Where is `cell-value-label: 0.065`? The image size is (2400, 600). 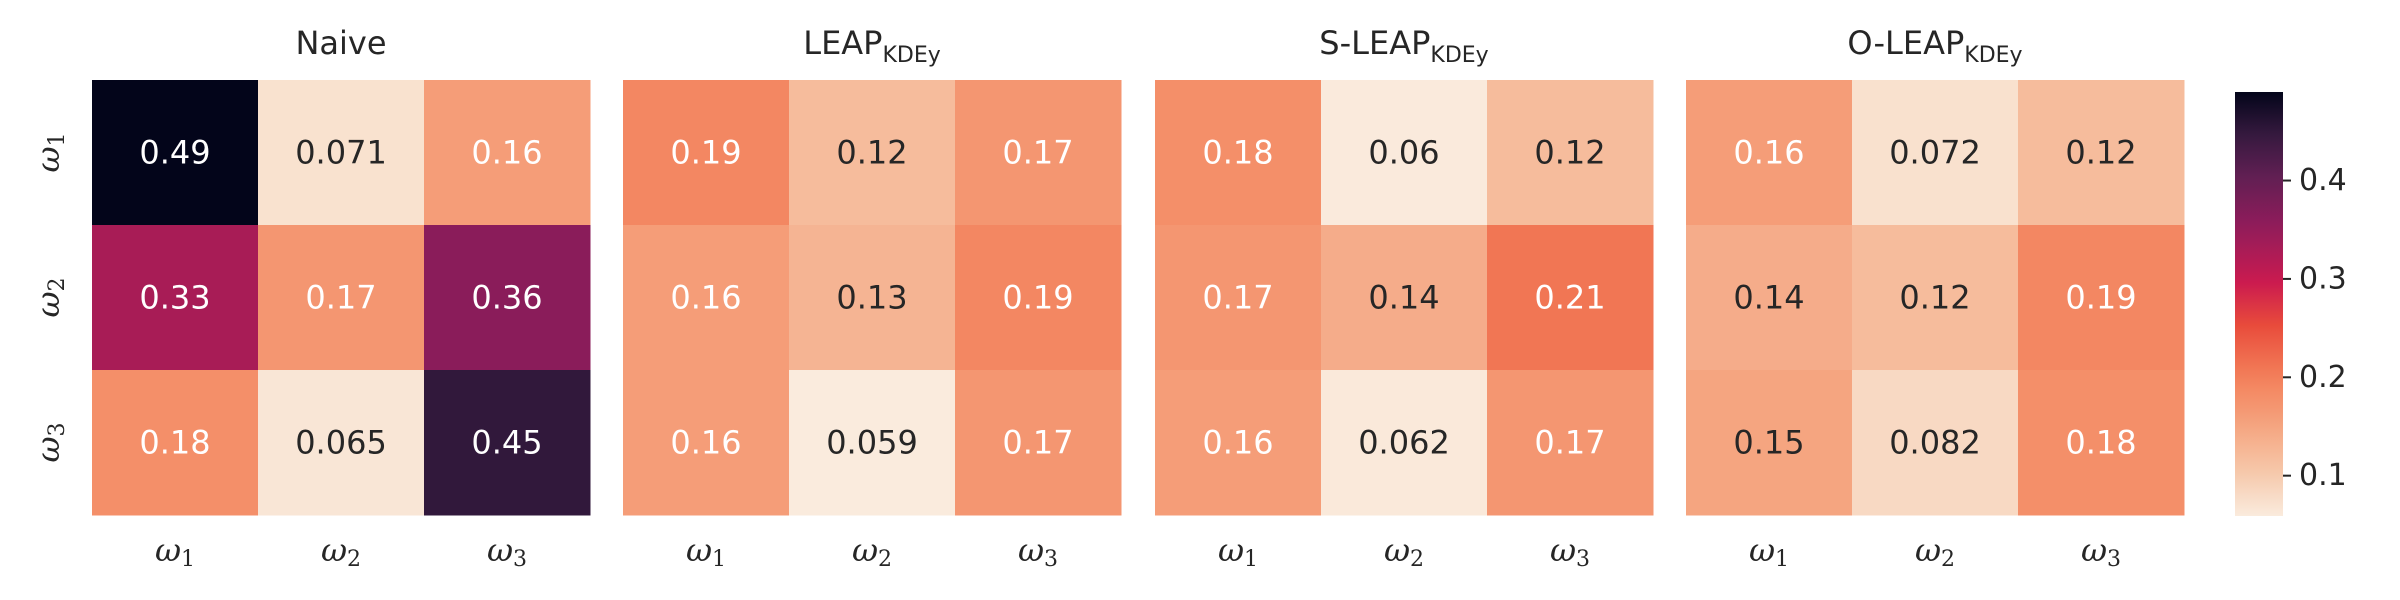
cell-value-label: 0.065 is located at coordinates (341, 443).